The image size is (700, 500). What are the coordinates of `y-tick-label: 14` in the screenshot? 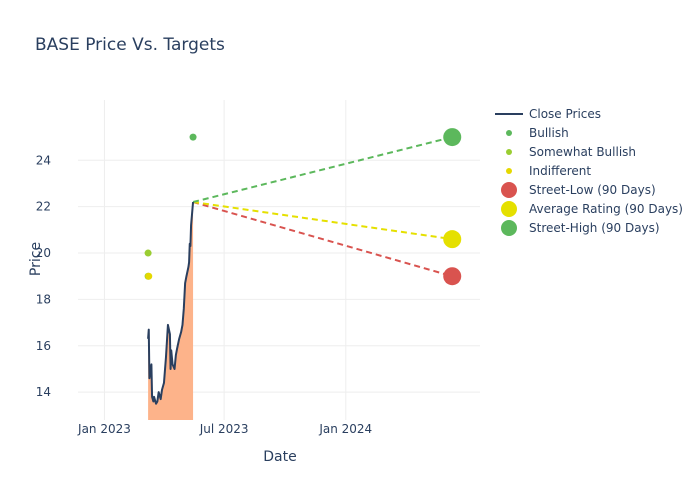 It's located at (43, 392).